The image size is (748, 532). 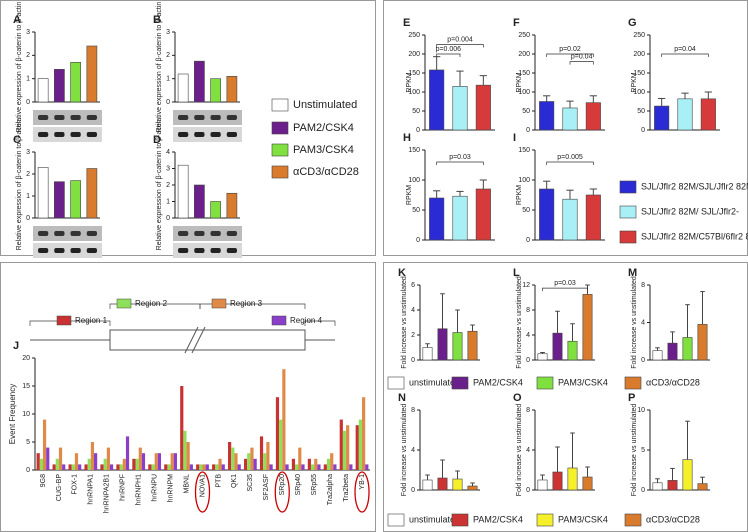 What do you see at coordinates (516, 23) in the screenshot?
I see `panel-letter: F` at bounding box center [516, 23].